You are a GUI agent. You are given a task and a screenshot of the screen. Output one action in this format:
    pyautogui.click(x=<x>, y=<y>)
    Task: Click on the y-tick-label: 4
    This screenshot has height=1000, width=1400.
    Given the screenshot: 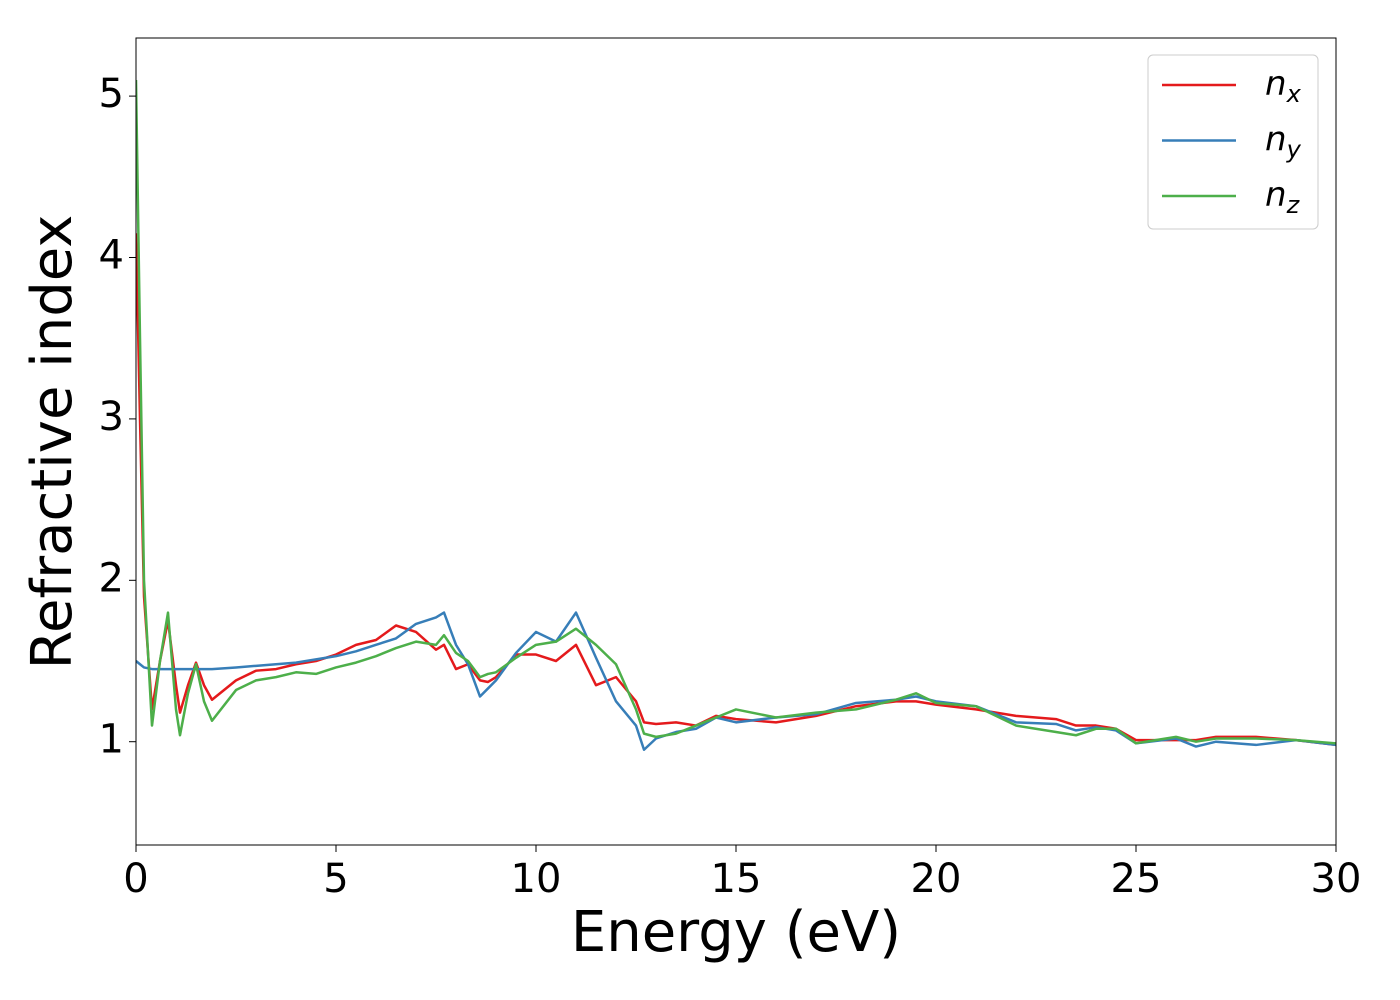 What is the action you would take?
    pyautogui.click(x=111, y=256)
    